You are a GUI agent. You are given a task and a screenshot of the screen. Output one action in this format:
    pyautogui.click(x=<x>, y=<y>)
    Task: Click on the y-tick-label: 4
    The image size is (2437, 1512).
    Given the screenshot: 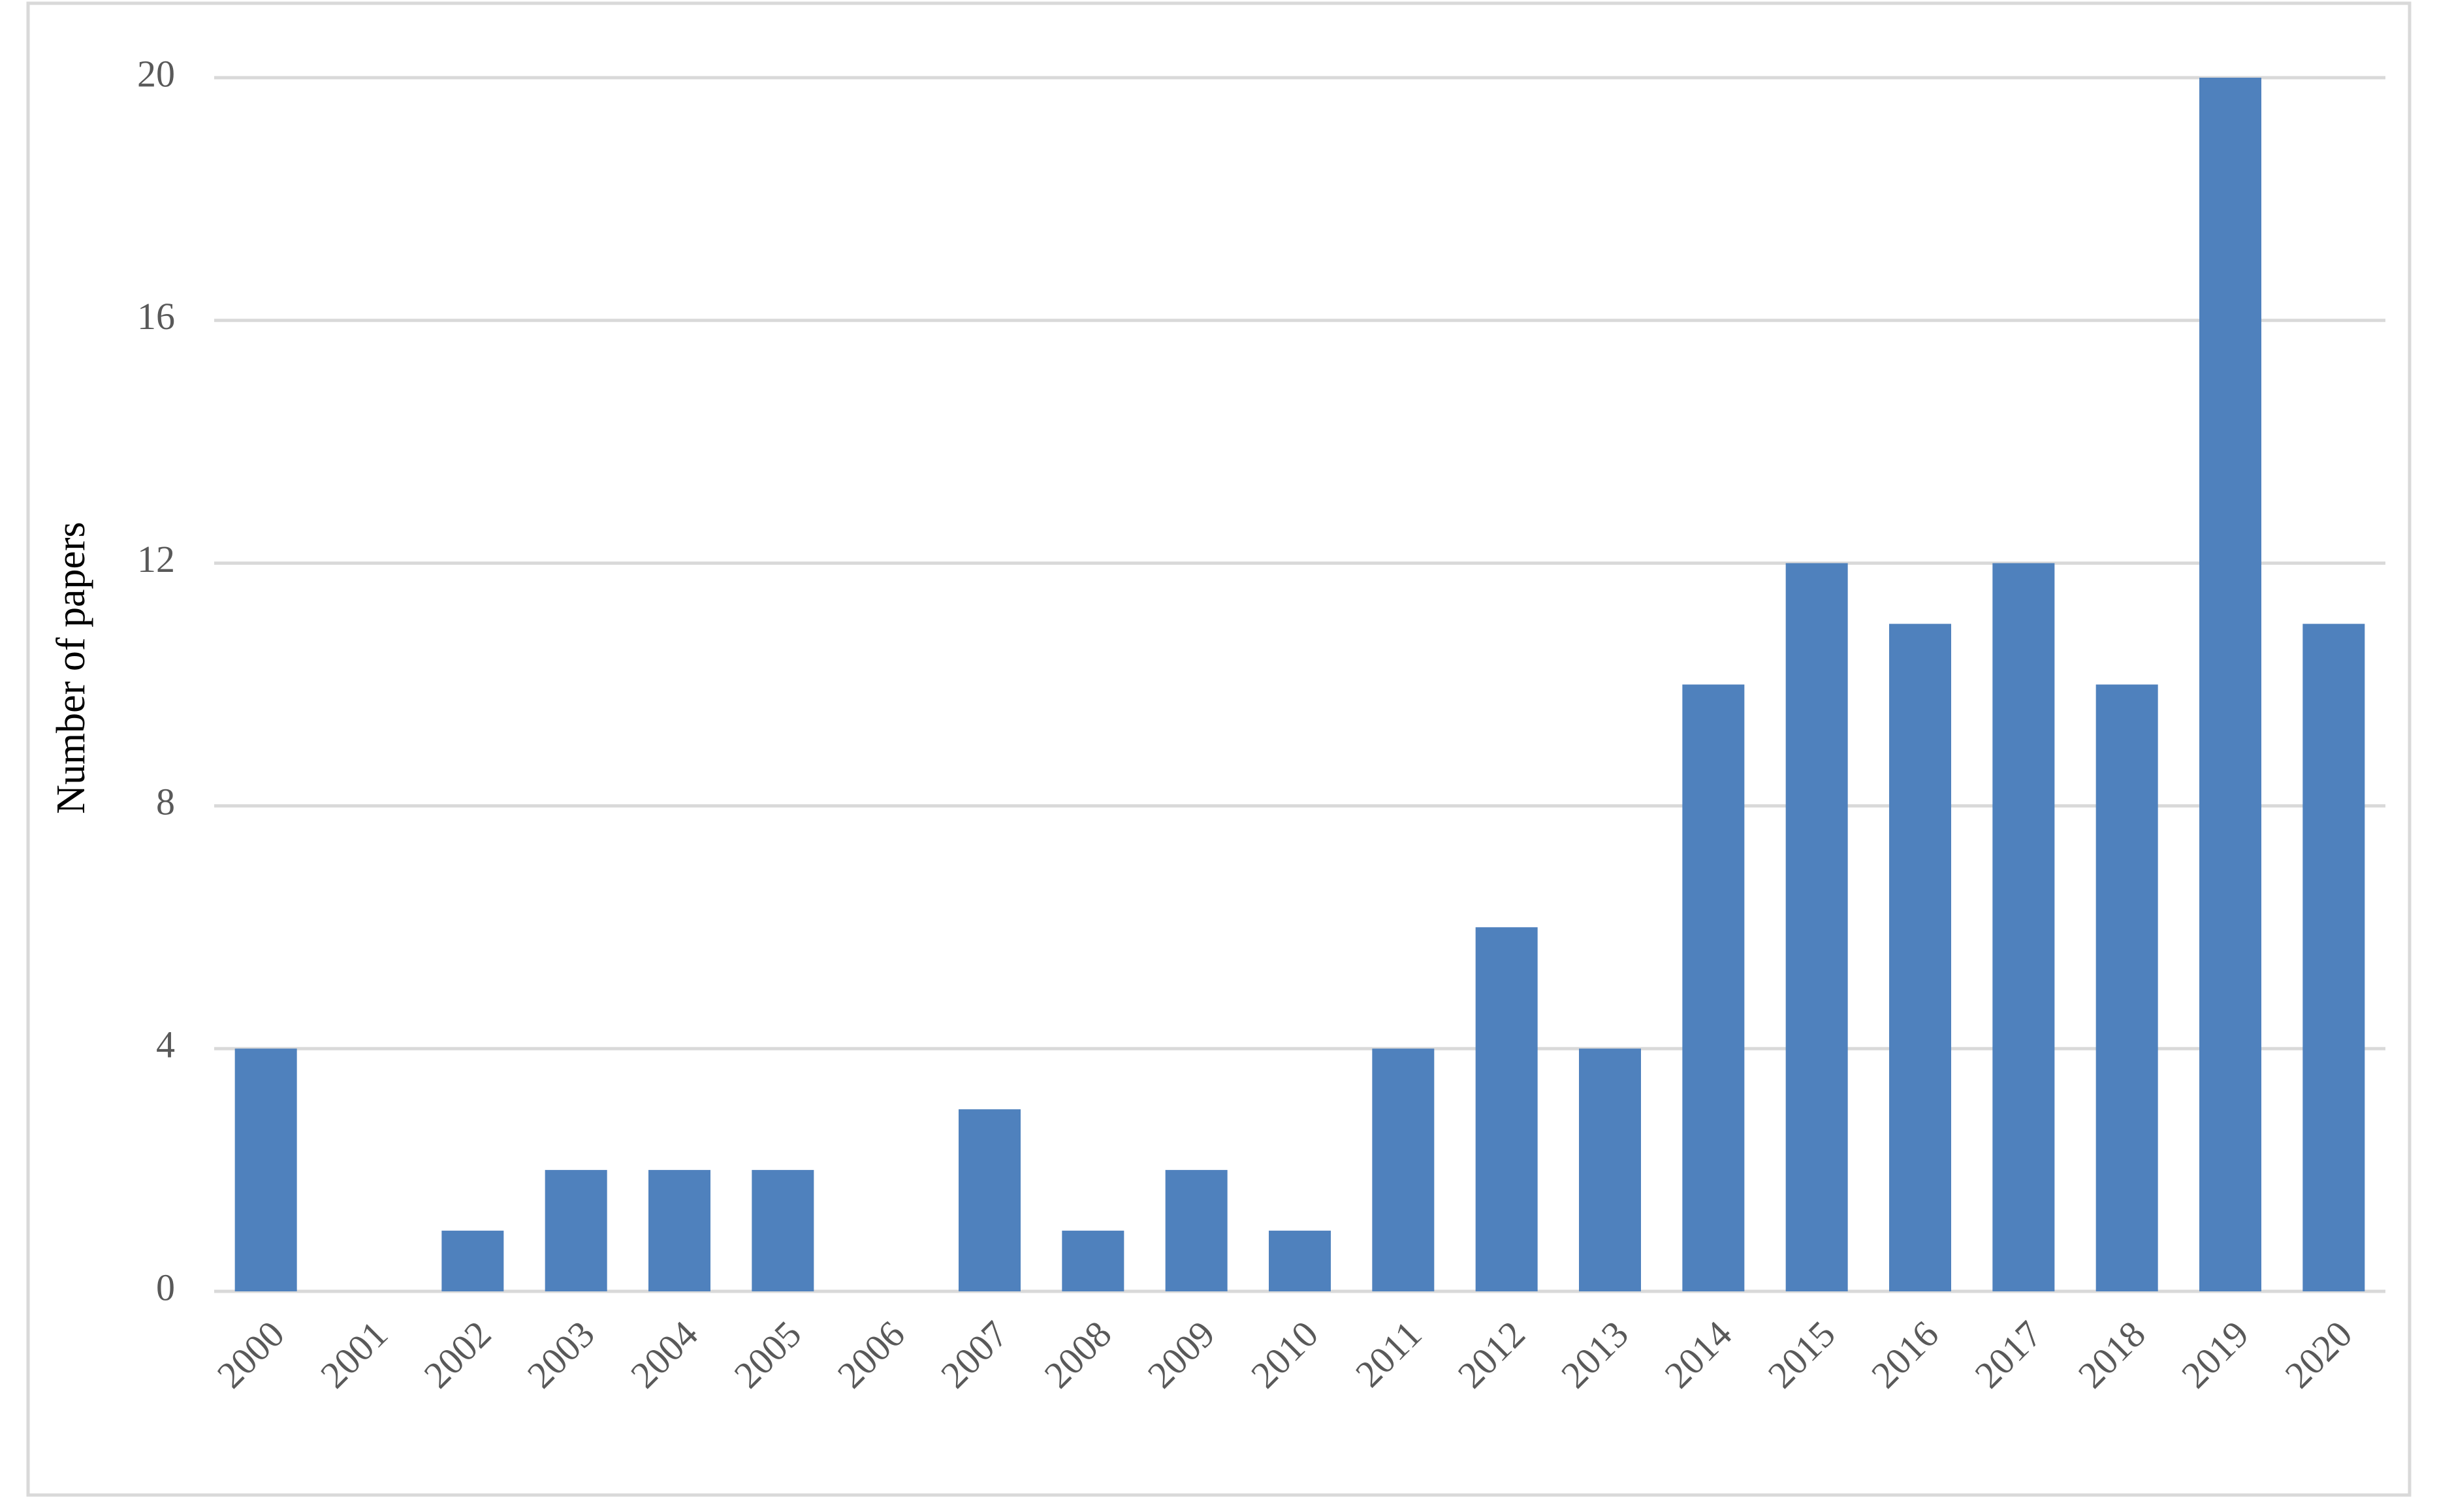 What is the action you would take?
    pyautogui.click(x=166, y=1045)
    